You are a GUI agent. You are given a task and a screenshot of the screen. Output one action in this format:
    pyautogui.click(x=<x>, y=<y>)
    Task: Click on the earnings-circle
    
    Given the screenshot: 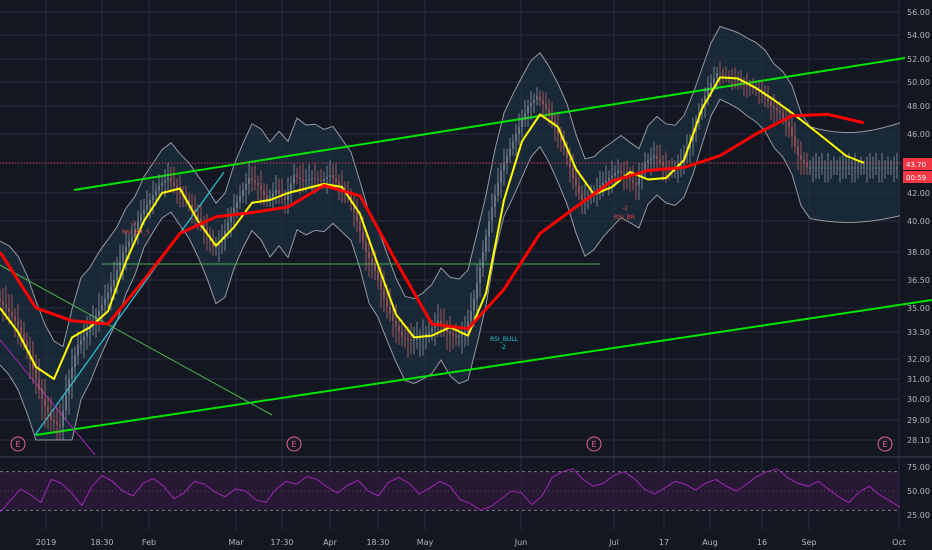 What is the action you would take?
    pyautogui.click(x=594, y=444)
    